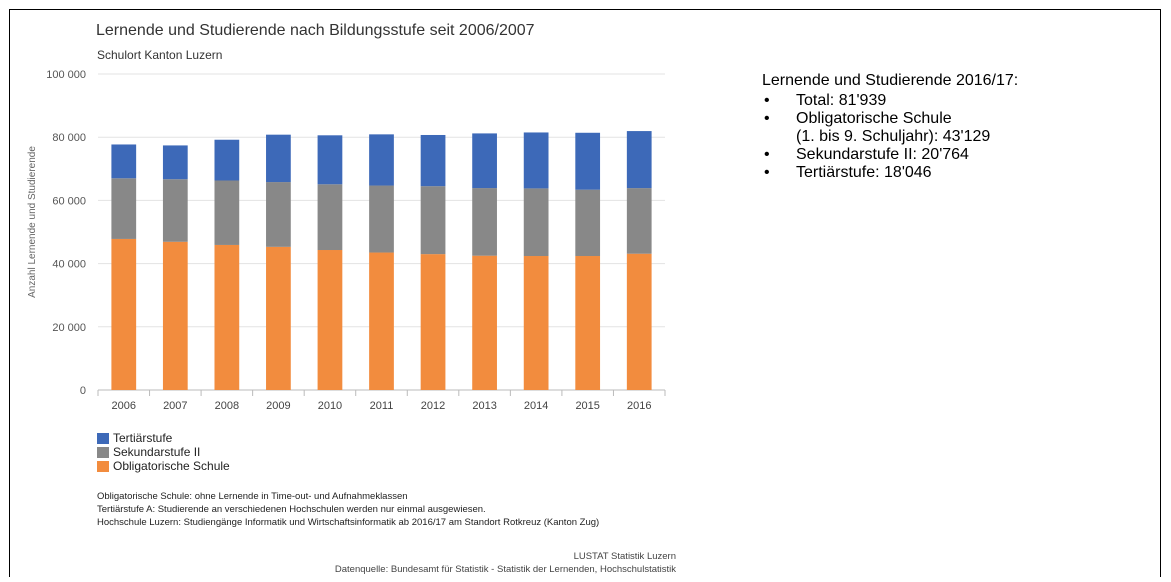 The image size is (1171, 582). Describe the element at coordinates (83, 391) in the screenshot. I see `y-tick-label: 0` at that location.